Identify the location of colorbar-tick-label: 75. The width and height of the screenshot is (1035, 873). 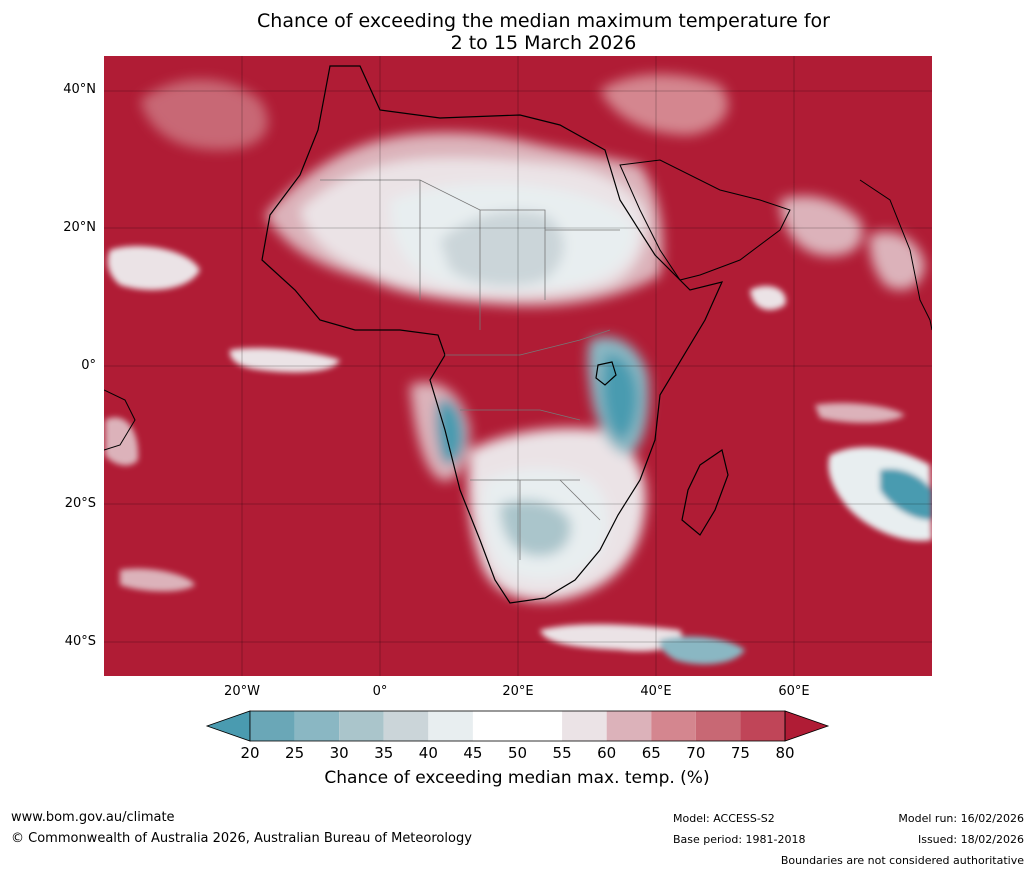
(740, 753).